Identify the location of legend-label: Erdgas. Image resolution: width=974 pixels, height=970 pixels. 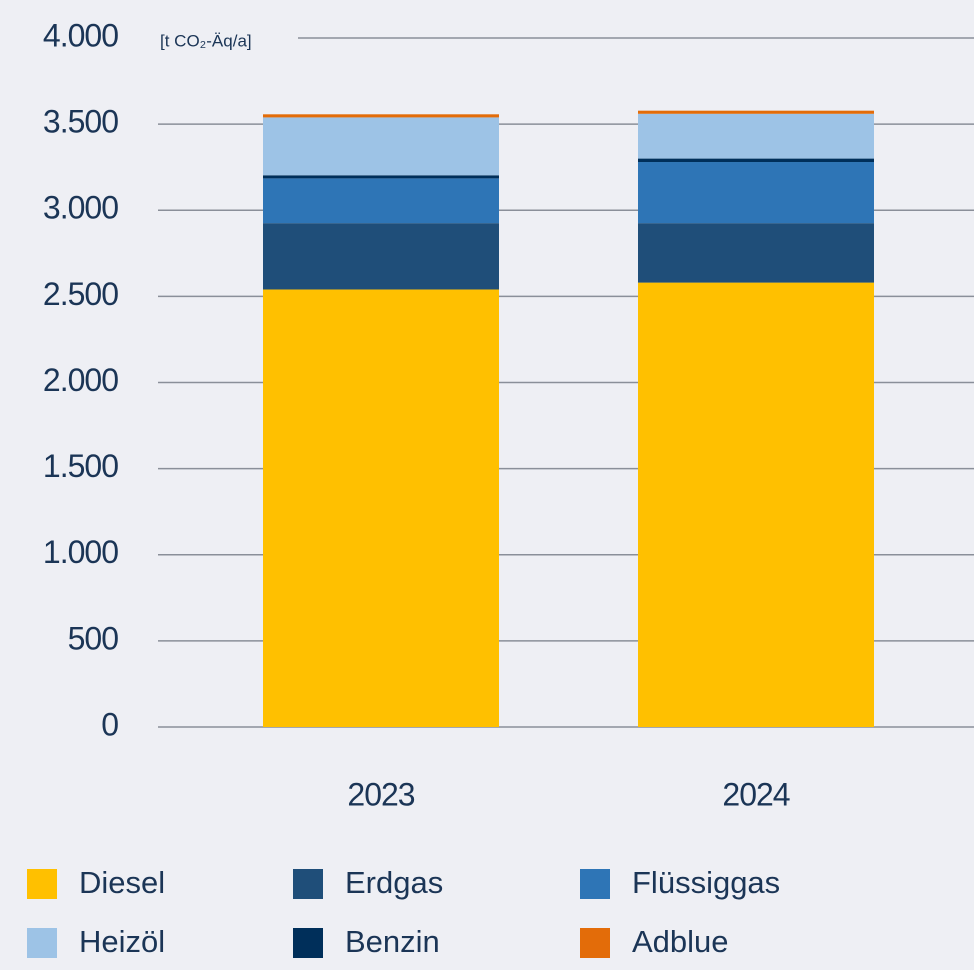
(394, 882).